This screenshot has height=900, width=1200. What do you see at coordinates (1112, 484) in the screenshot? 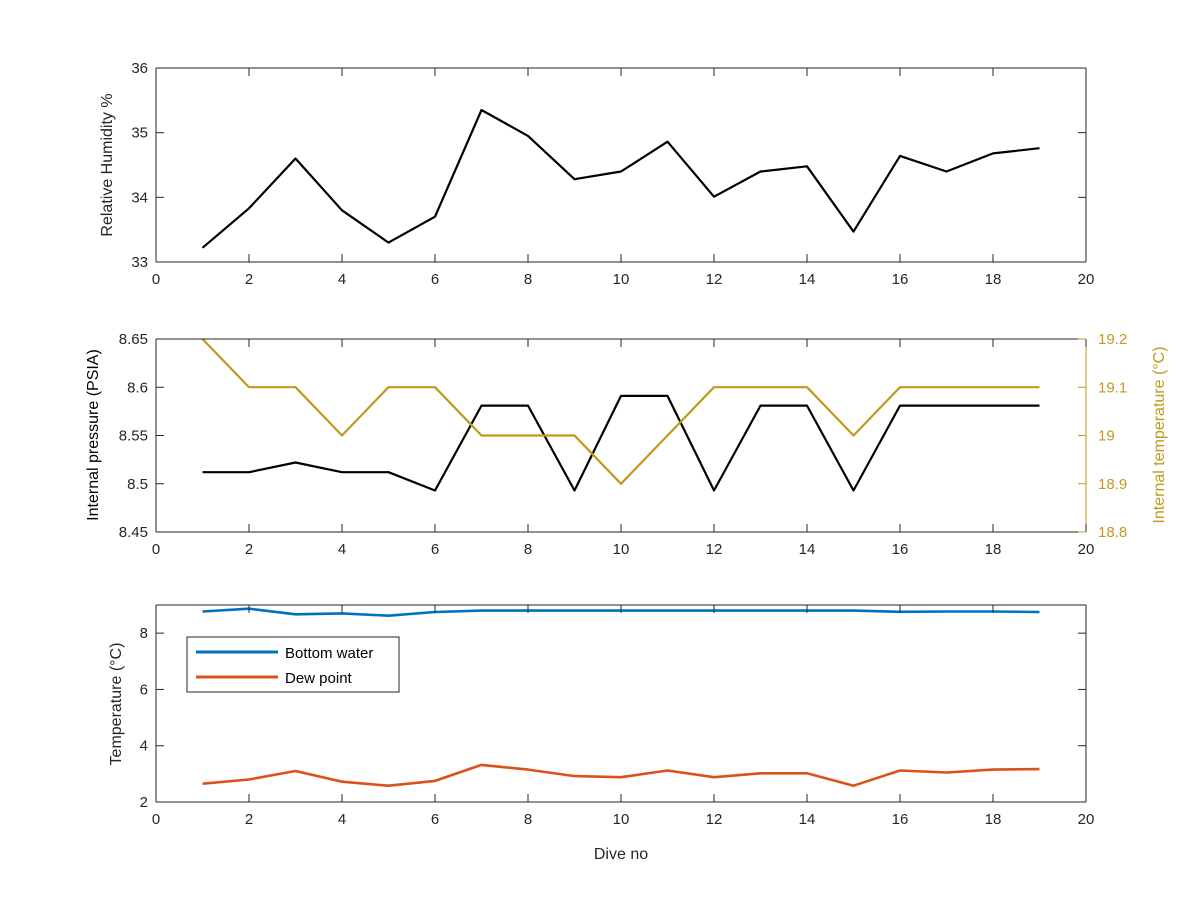
I see `y-right-tick-label-1-1: 18.9` at bounding box center [1112, 484].